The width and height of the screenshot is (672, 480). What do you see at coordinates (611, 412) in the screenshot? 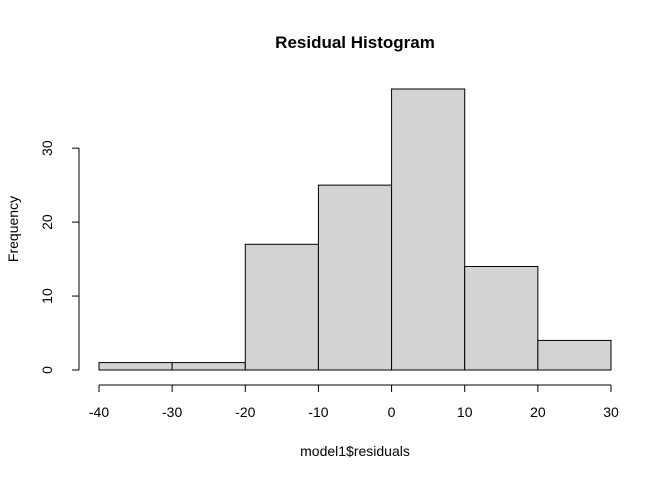
I see `x-tick-label-7: 30` at bounding box center [611, 412].